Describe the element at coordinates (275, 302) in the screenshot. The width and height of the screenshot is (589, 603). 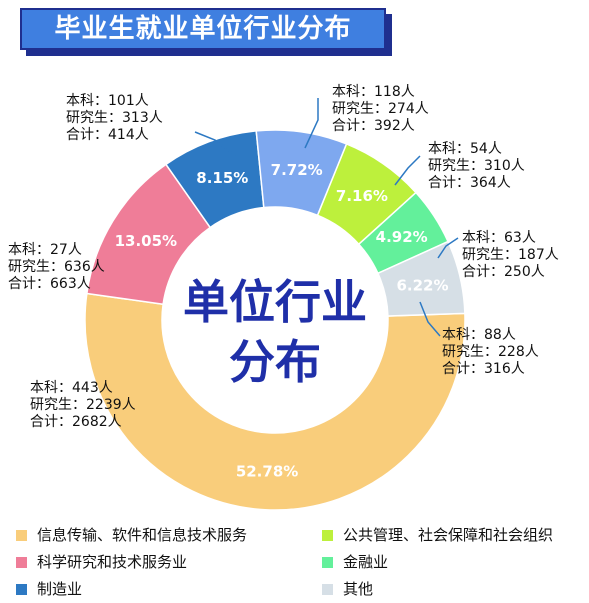
I see `center-text-line-1: 单位行业` at that location.